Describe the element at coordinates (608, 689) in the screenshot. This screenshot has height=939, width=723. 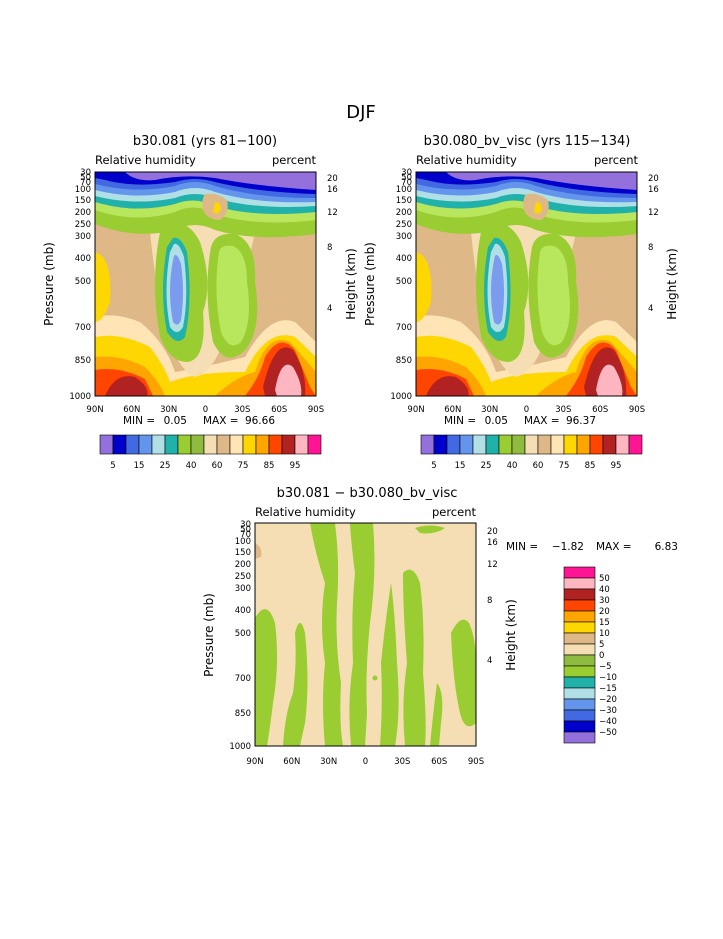
I see `colorbar-label: −15` at that location.